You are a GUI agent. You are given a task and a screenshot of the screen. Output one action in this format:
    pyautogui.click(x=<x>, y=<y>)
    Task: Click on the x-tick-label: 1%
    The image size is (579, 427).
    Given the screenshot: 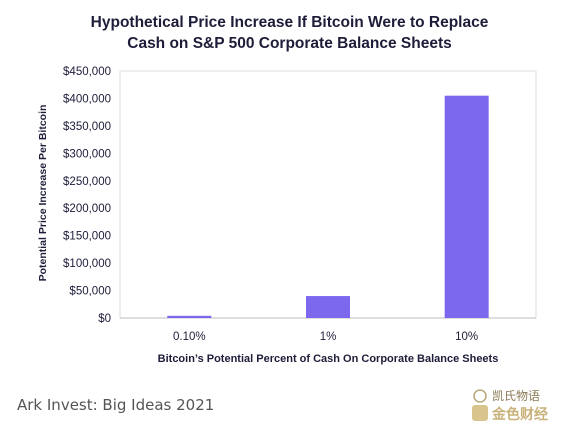 What is the action you would take?
    pyautogui.click(x=328, y=337)
    